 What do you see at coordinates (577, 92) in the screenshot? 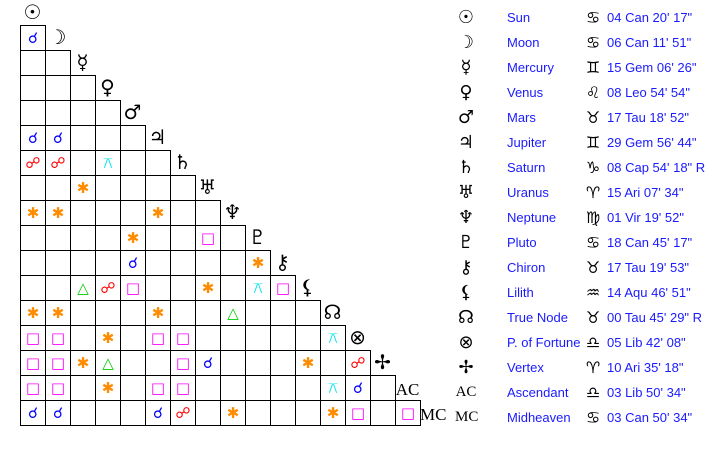
I see `body-row-venus: ♀ Venus ♌ 08 Leo 54' 54"` at bounding box center [577, 92].